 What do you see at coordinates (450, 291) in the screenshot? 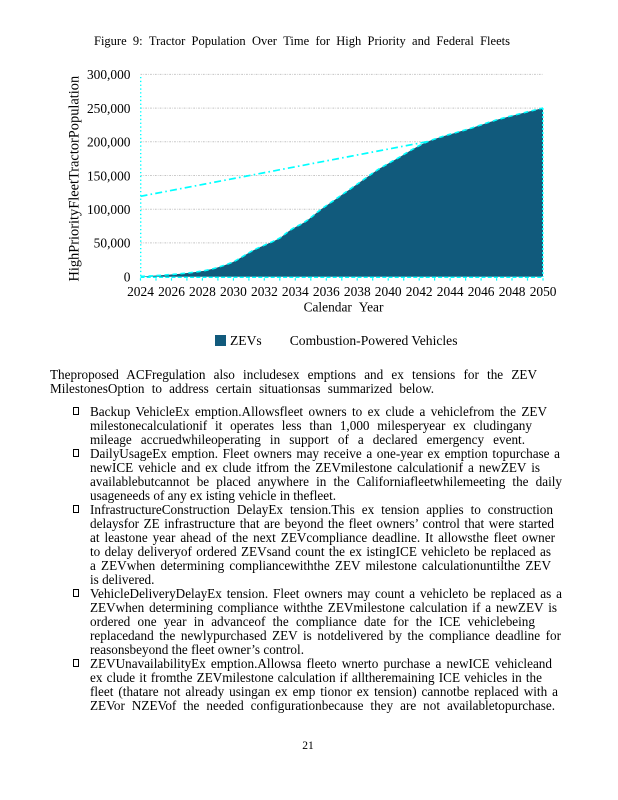
I see `svg-text: 2044` at bounding box center [450, 291].